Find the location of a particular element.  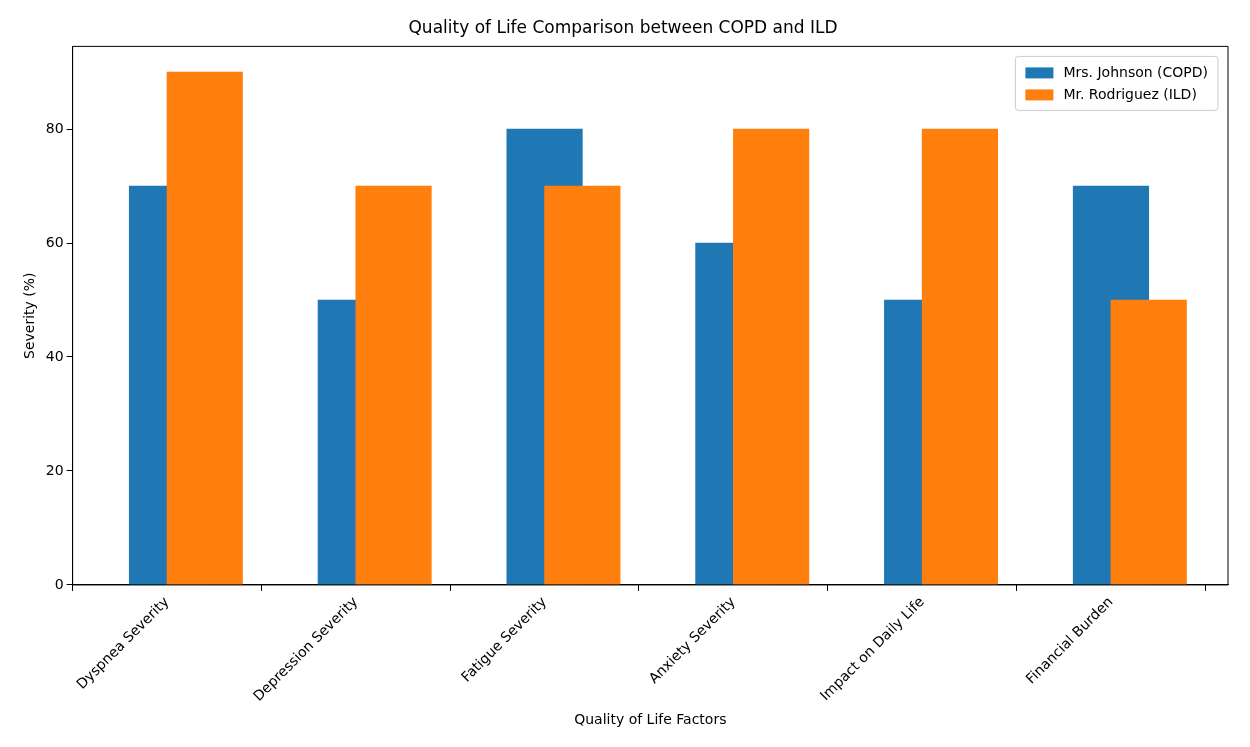

y-tick-label: 80 is located at coordinates (54, 127).